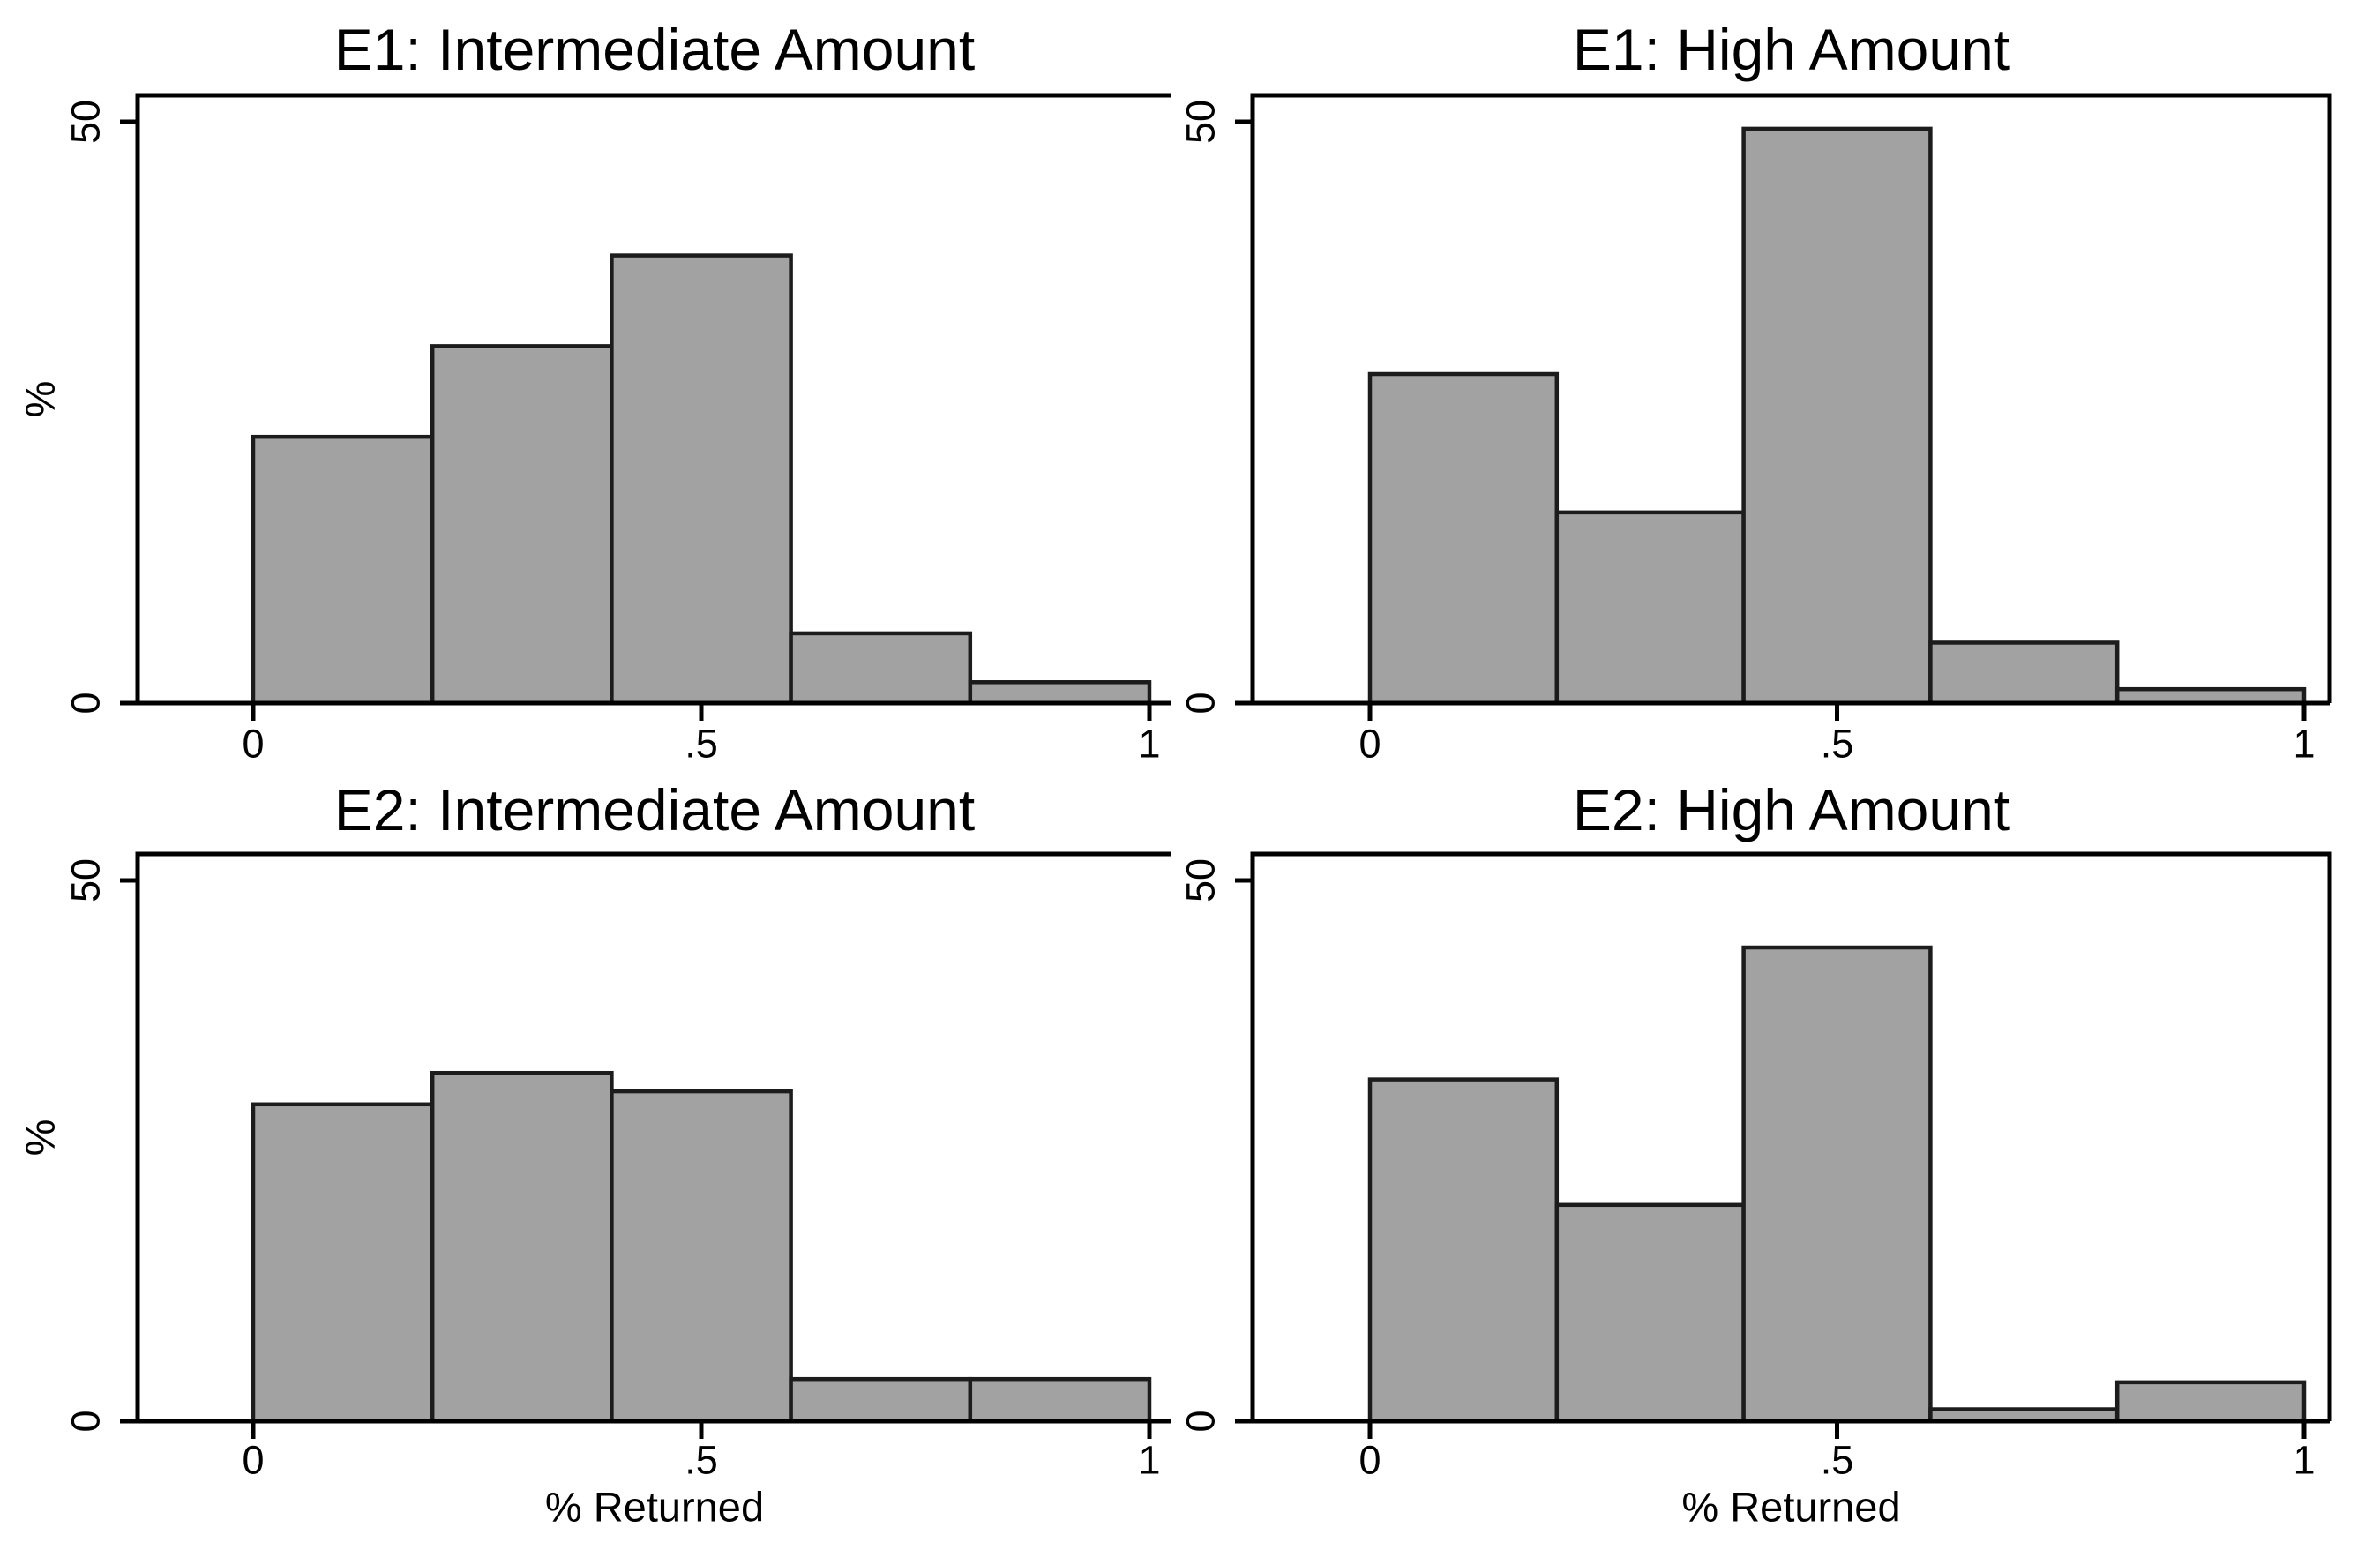  What do you see at coordinates (1792, 49) in the screenshot?
I see `chart-title: E1: High Amount` at bounding box center [1792, 49].